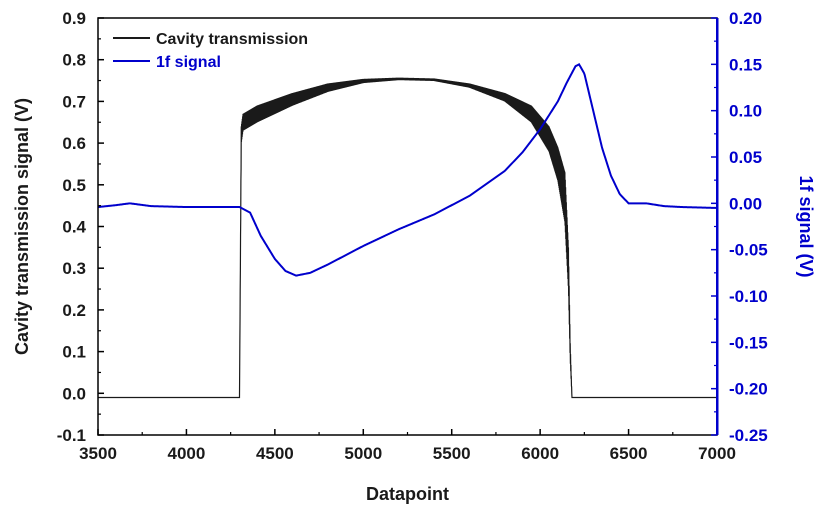 The image size is (814, 512). What do you see at coordinates (748, 250) in the screenshot?
I see `right-y-tick-label: -0.05` at bounding box center [748, 250].